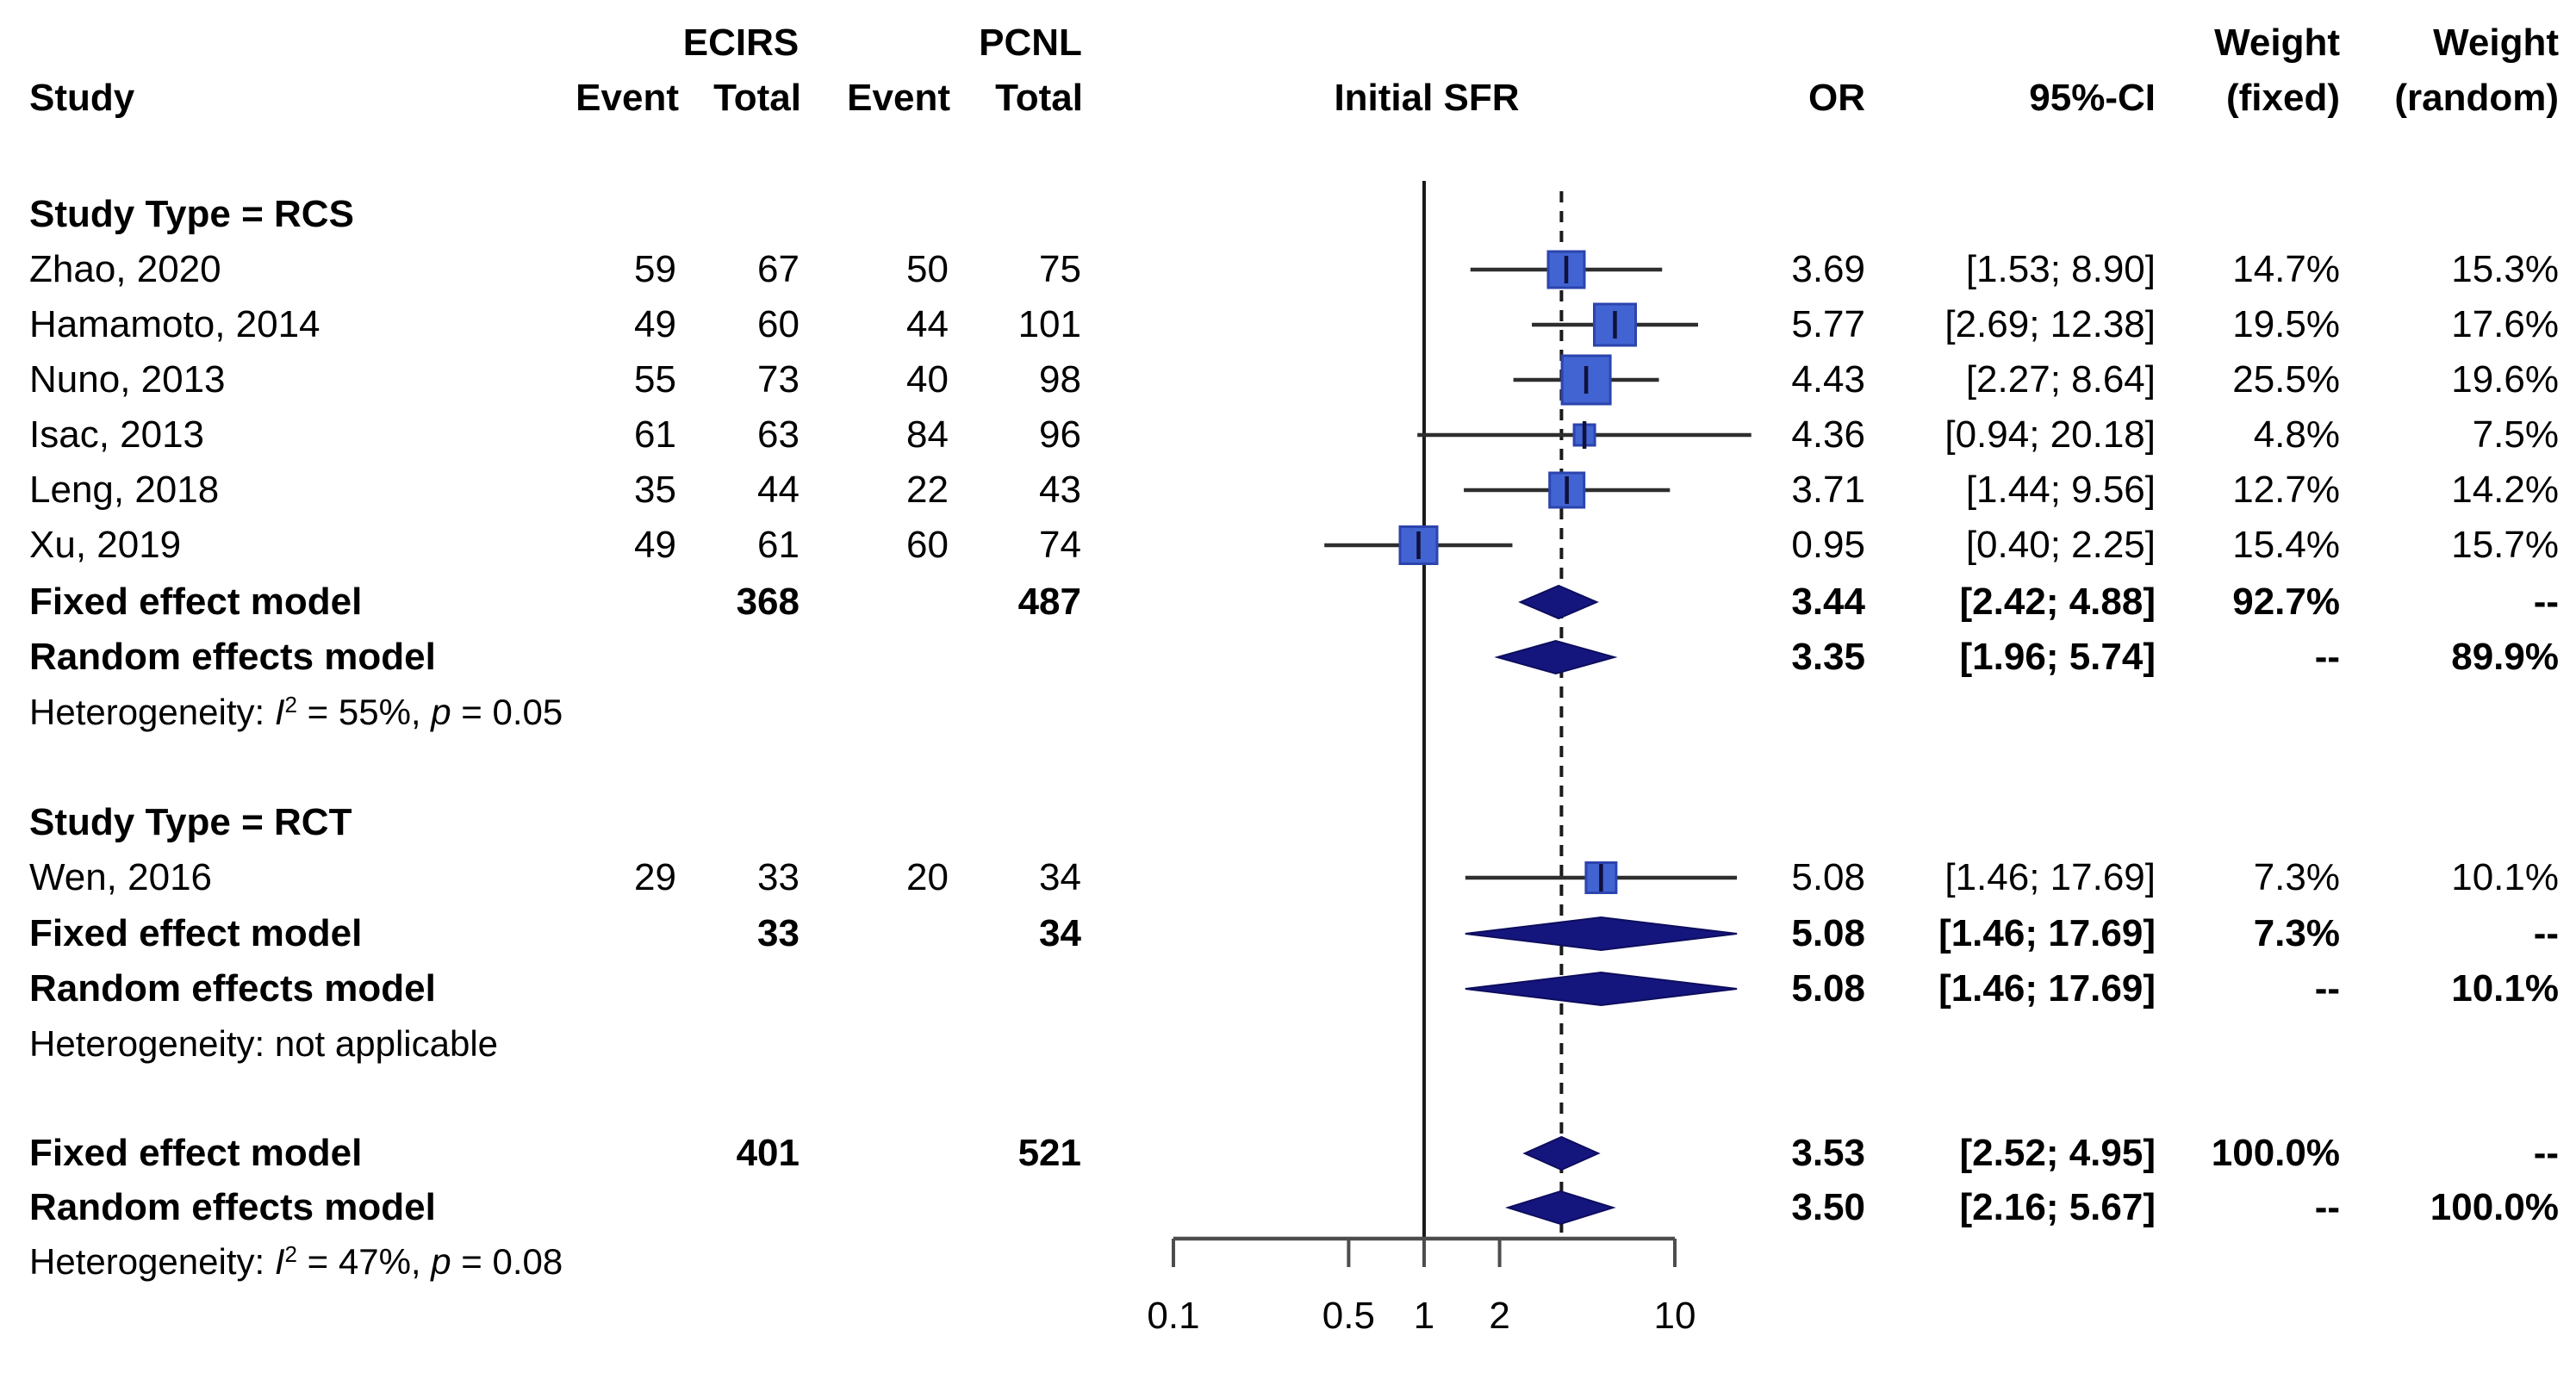 This screenshot has width=2576, height=1373. Describe the element at coordinates (779, 545) in the screenshot. I see `ecirs-total-value: 61` at that location.